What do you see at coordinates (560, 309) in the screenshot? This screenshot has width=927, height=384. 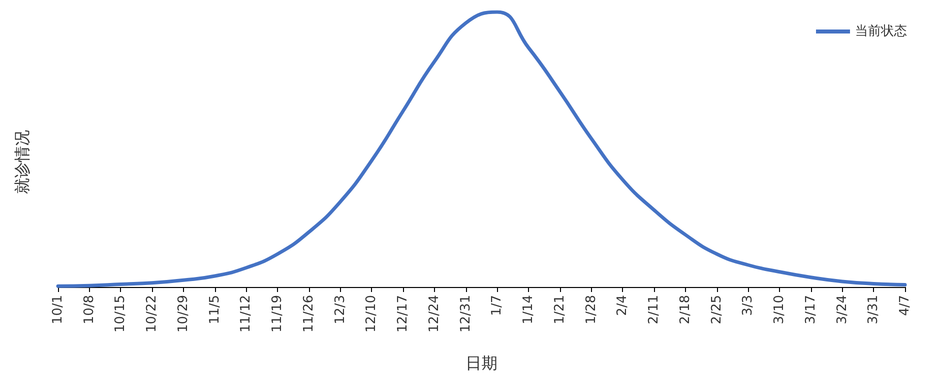 I see `x-tick-label: 1/21` at bounding box center [560, 309].